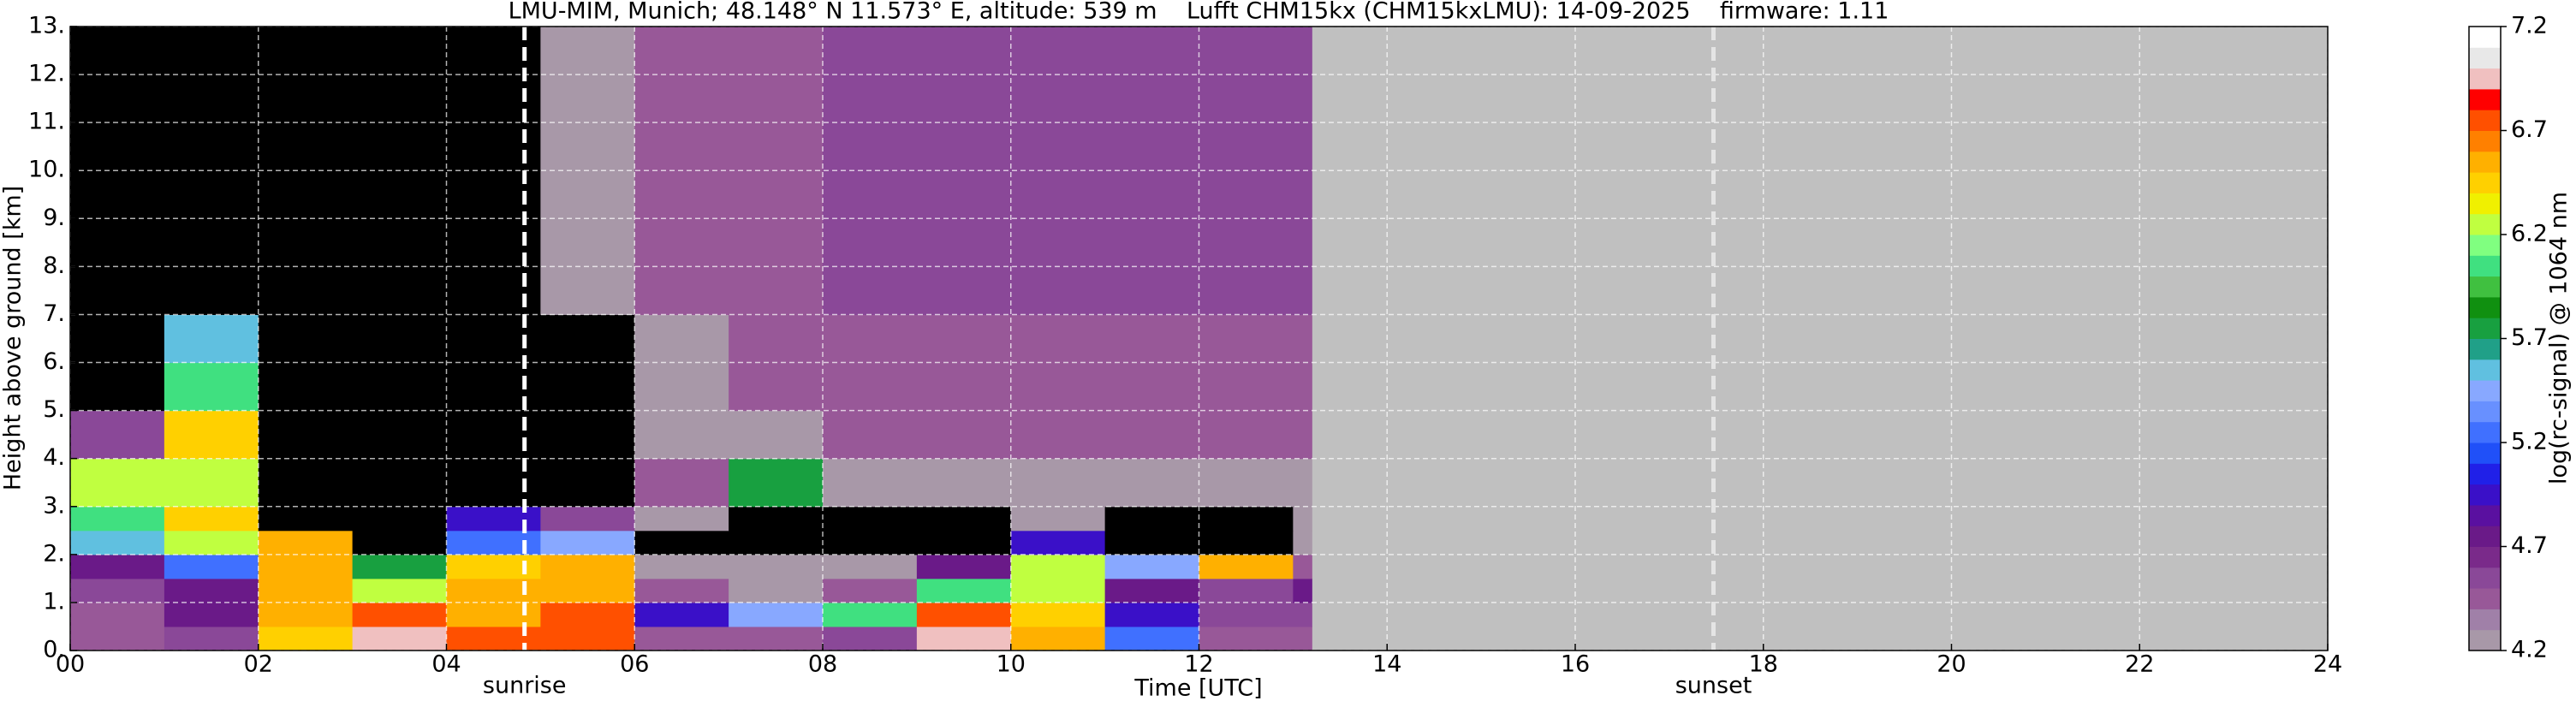 The height and width of the screenshot is (707, 2576). Describe the element at coordinates (46, 170) in the screenshot. I see `y-tick-label: 10.` at that location.